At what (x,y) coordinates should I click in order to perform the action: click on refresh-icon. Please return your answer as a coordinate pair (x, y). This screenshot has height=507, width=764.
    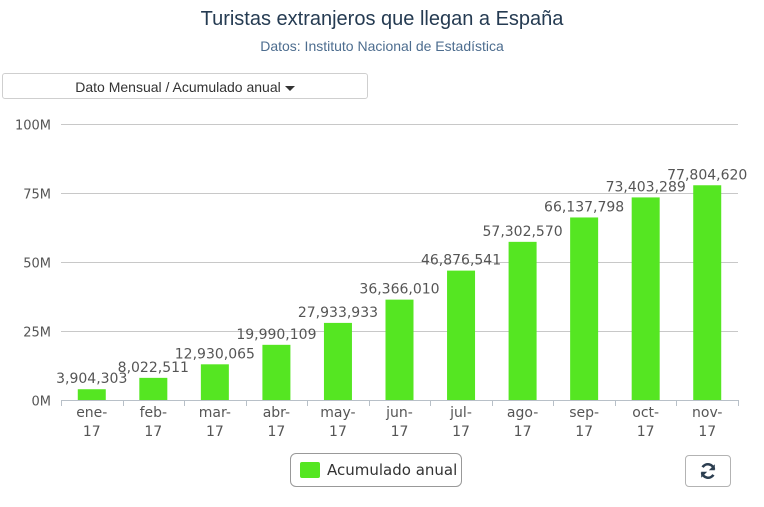
    Looking at the image, I should click on (708, 471).